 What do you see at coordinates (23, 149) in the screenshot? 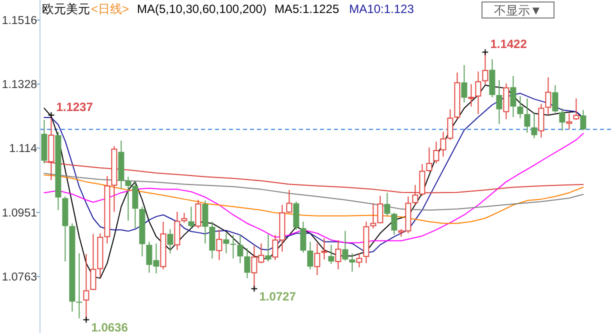
I see `y-tick-label: 1.114` at bounding box center [23, 149].